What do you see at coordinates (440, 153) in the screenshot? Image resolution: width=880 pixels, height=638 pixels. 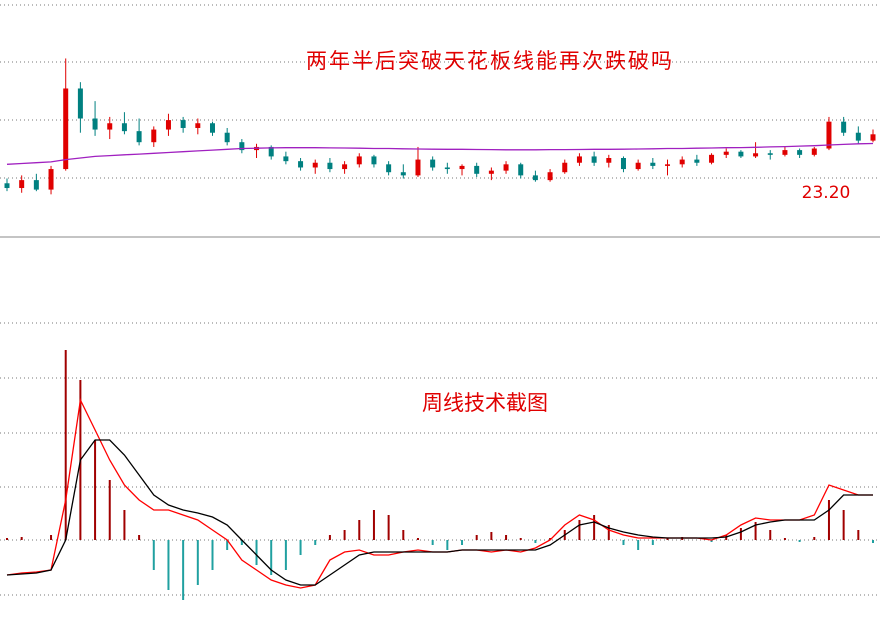 I see `moving-average` at bounding box center [440, 153].